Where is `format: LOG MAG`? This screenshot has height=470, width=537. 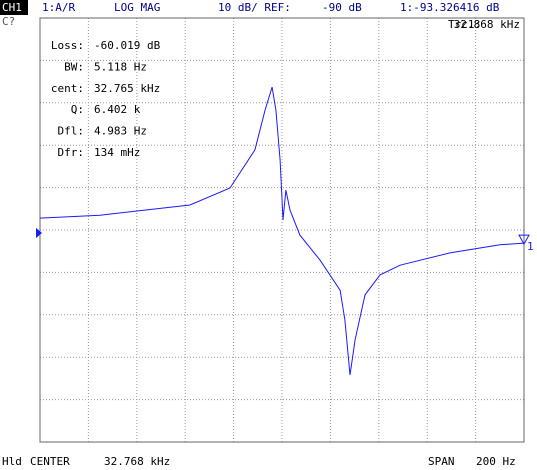
format: LOG MAG is located at coordinates (137, 7).